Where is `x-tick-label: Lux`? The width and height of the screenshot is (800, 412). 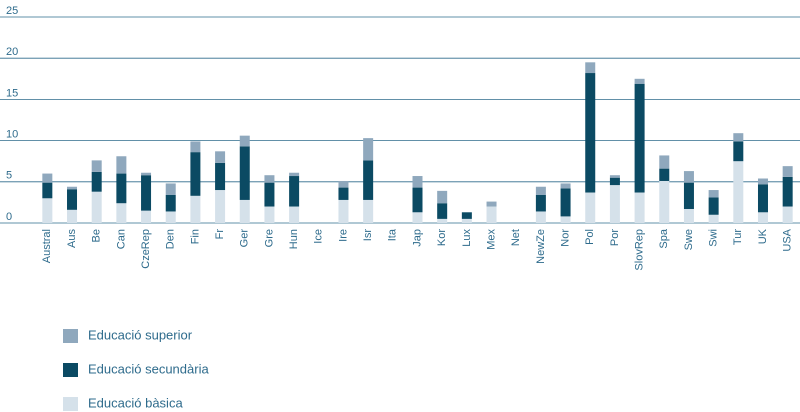 x-tick-label: Lux is located at coordinates (467, 238).